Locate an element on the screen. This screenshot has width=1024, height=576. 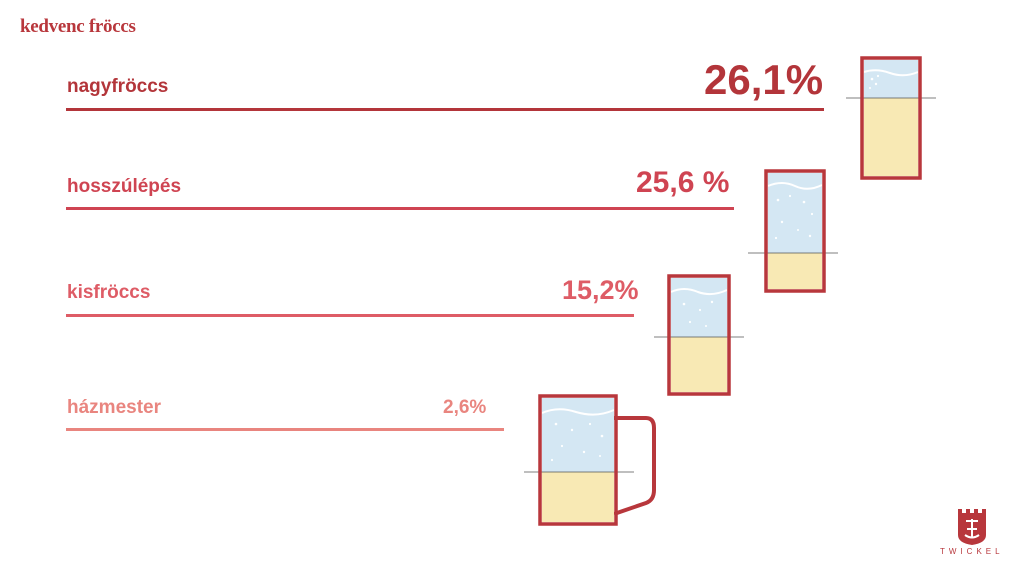
value-hosszulepes: 25,6 % is located at coordinates (683, 182).